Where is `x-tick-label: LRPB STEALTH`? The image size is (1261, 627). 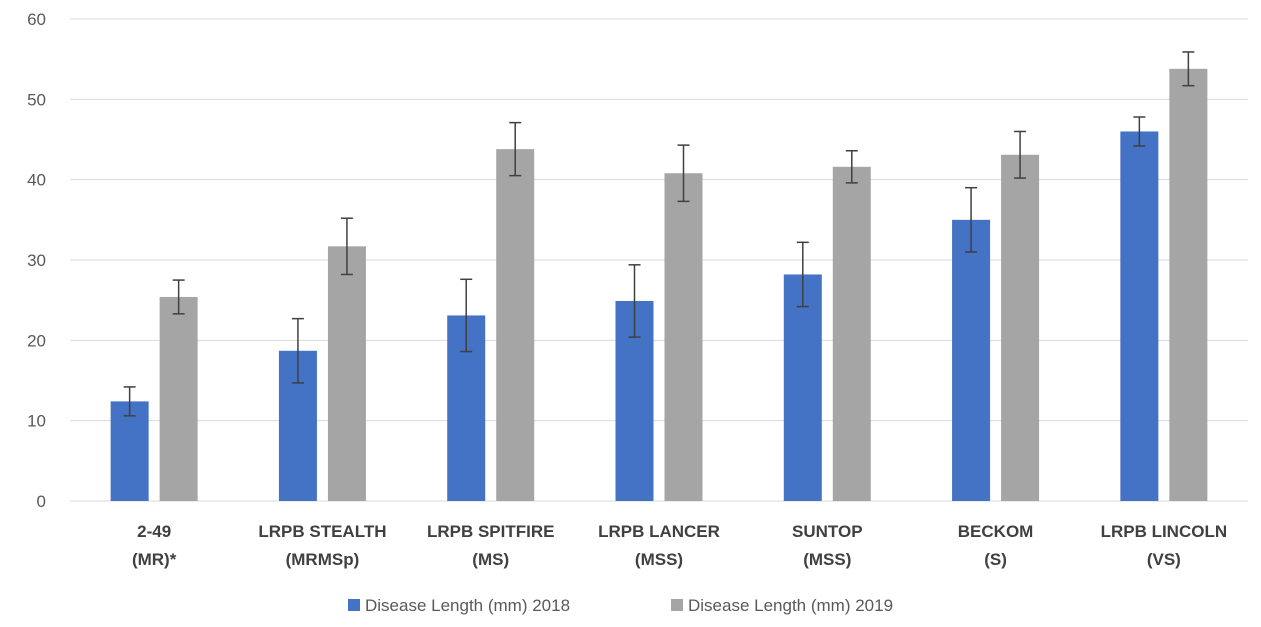
x-tick-label: LRPB STEALTH is located at coordinates (322, 531).